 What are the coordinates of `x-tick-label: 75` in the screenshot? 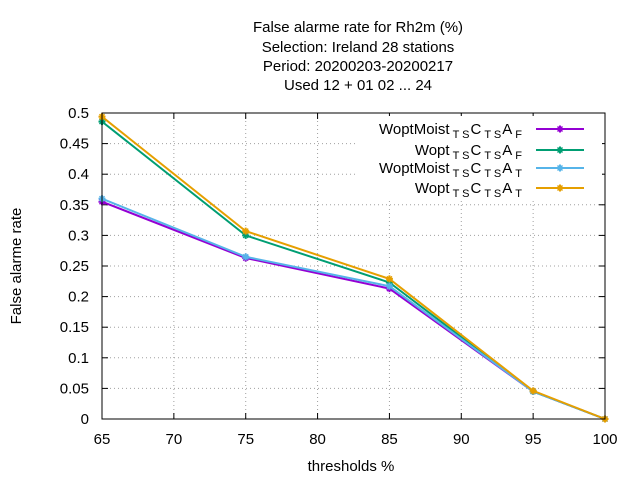 It's located at (245, 439).